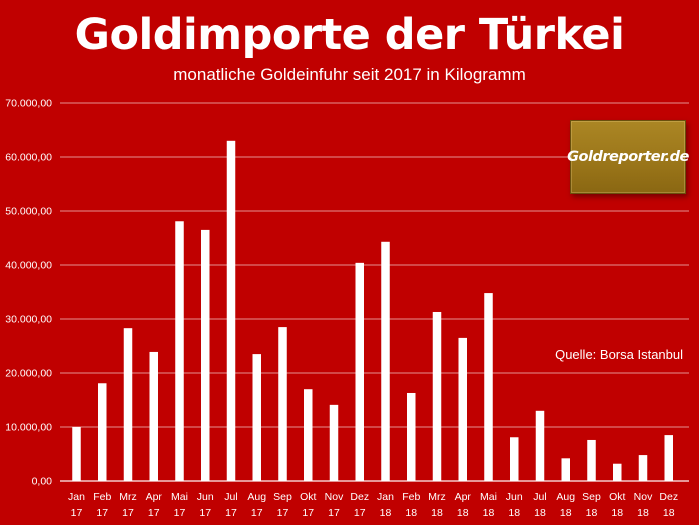 The width and height of the screenshot is (699, 525). What do you see at coordinates (28, 374) in the screenshot?
I see `y-tick-label: 20.000,00` at bounding box center [28, 374].